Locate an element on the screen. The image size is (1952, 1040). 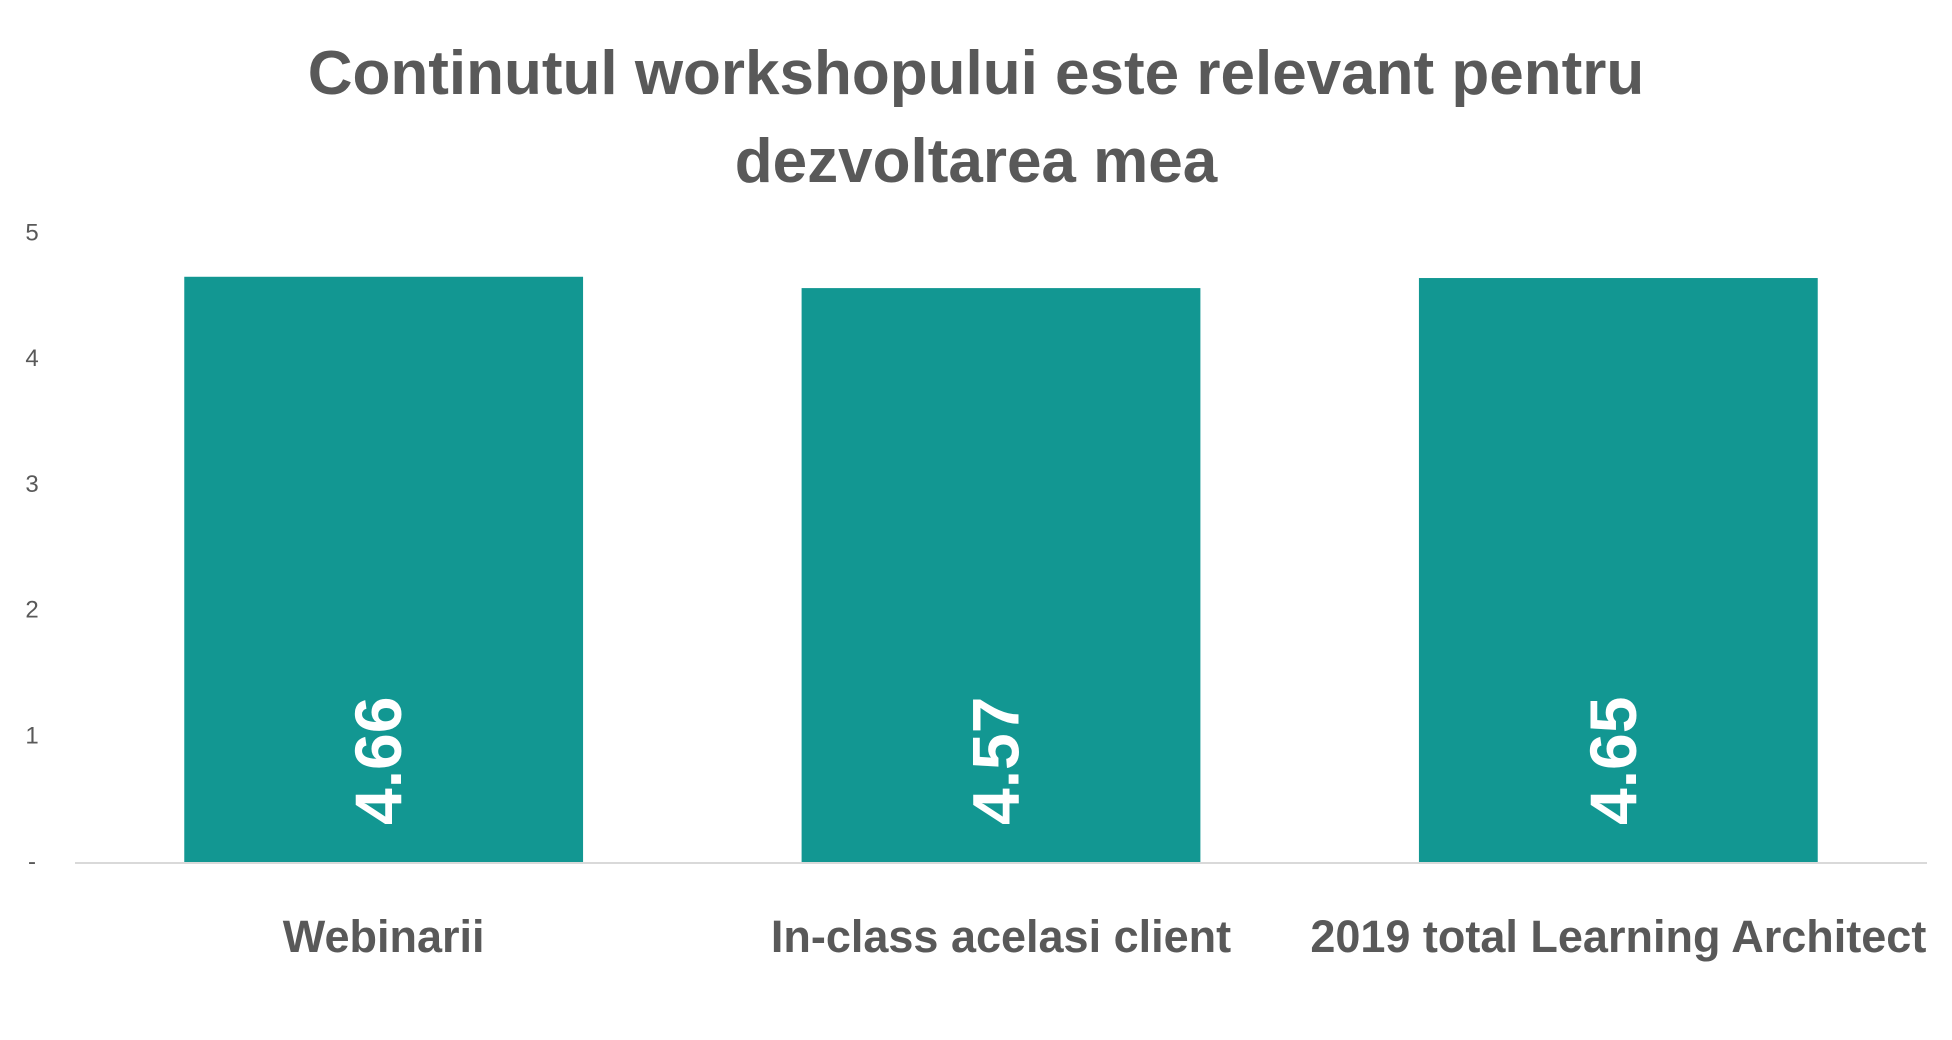
x-tick-label: In-class acelasi client is located at coordinates (1001, 936).